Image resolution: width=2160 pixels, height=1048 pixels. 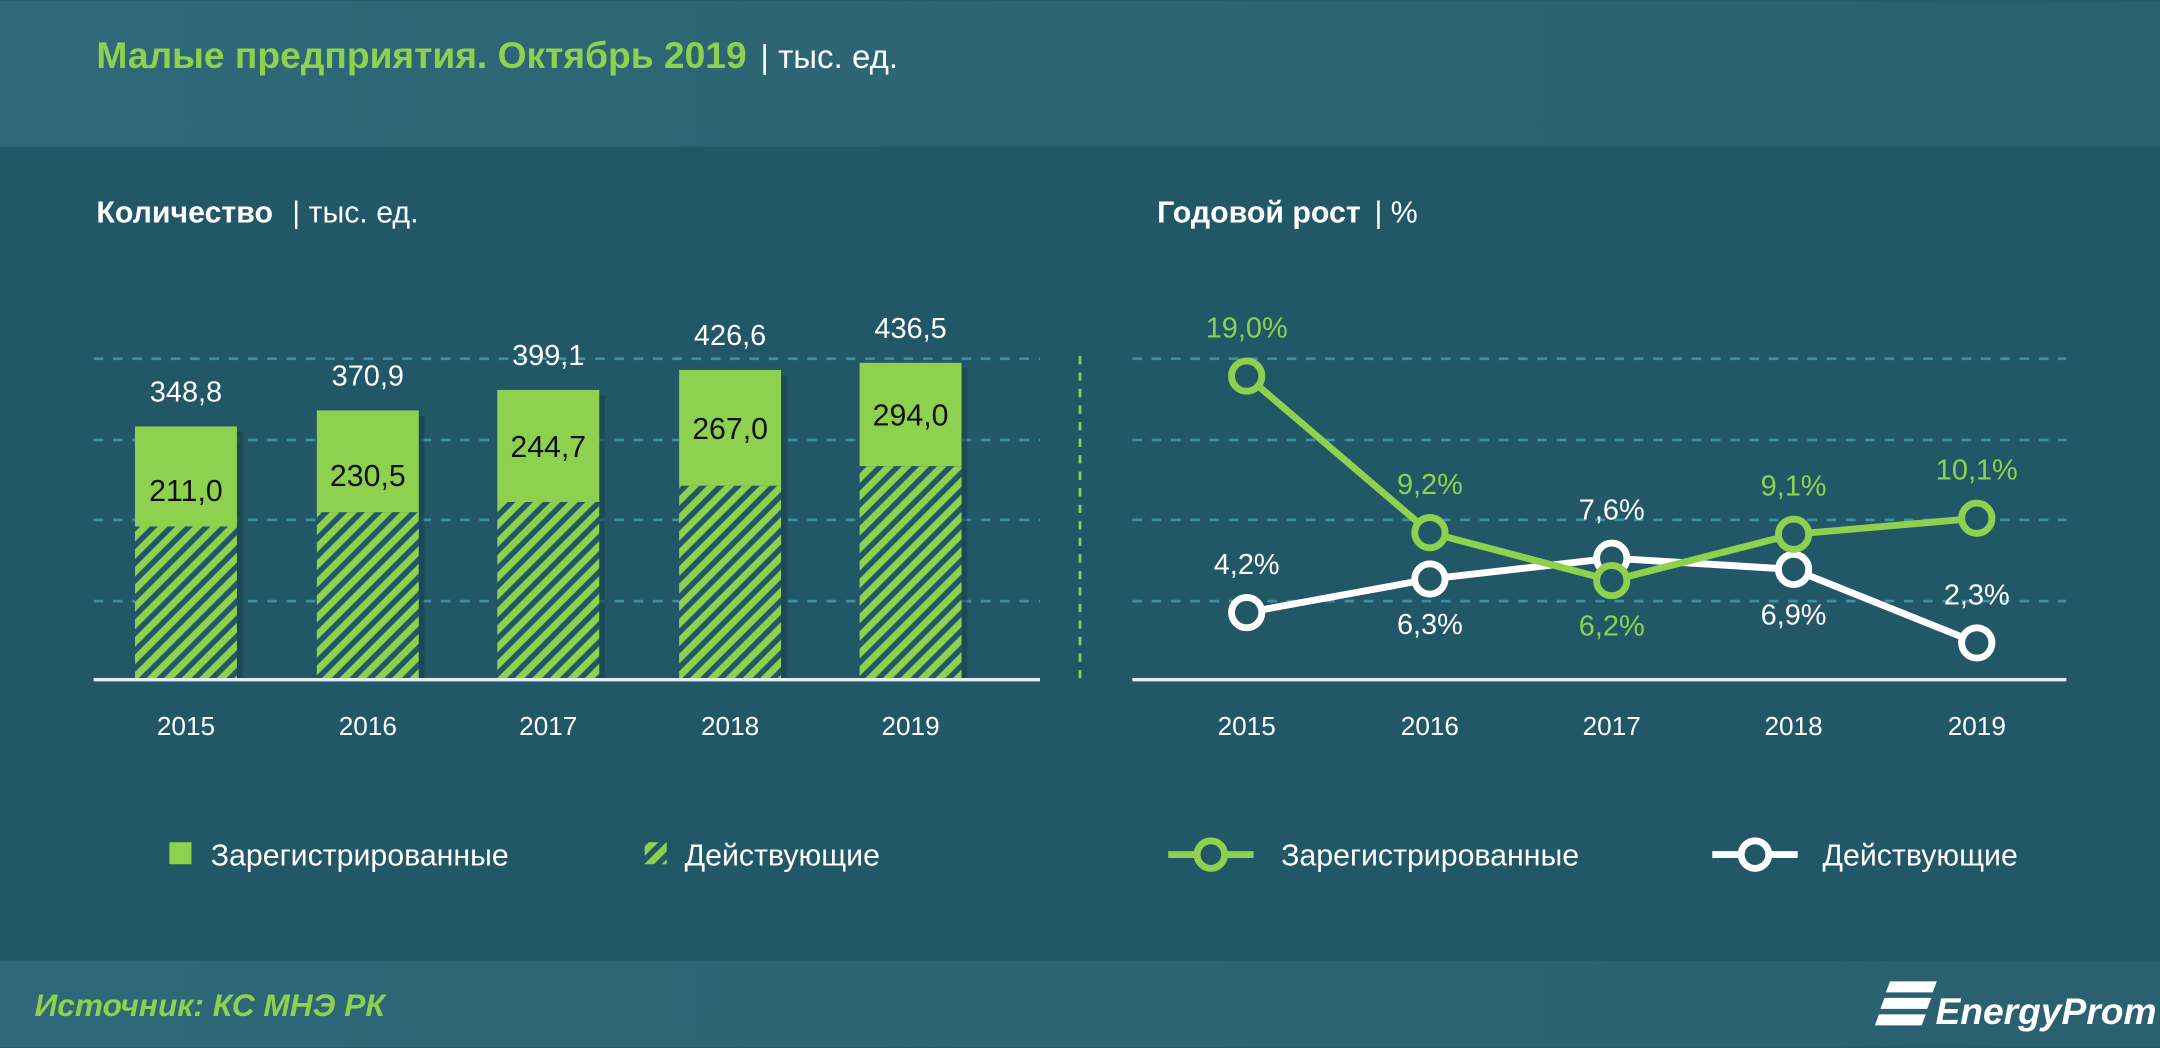 What do you see at coordinates (1430, 625) in the screenshot?
I see `growth-label-active: 6,3%` at bounding box center [1430, 625].